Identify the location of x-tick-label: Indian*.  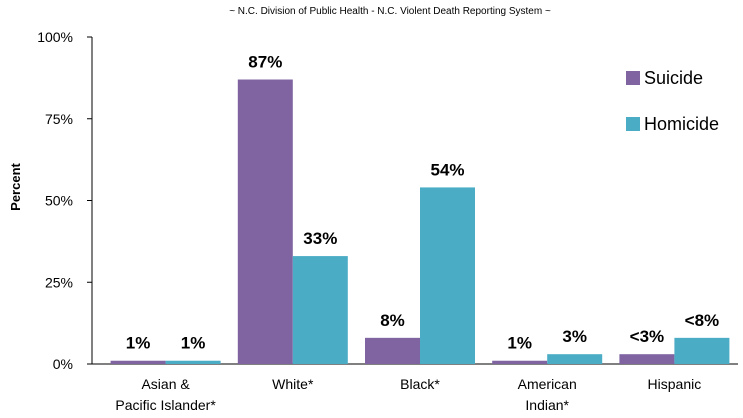
(547, 405).